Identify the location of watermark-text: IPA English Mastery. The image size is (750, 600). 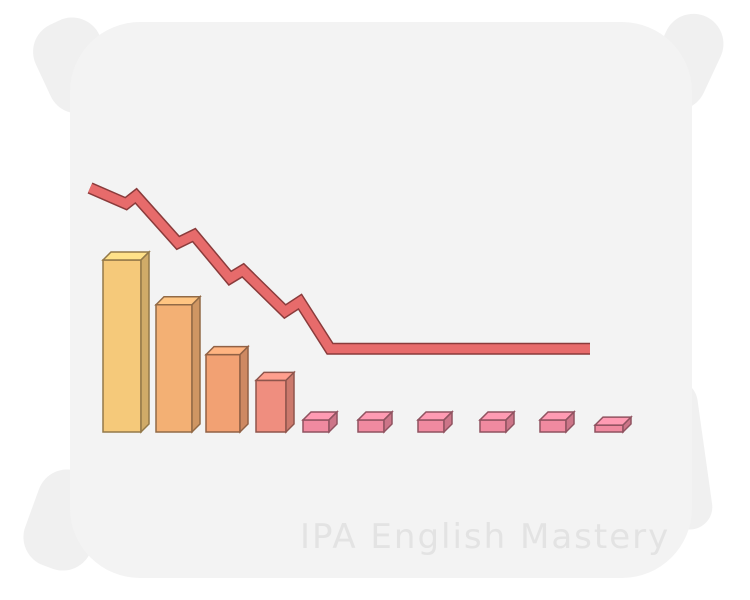
(485, 537).